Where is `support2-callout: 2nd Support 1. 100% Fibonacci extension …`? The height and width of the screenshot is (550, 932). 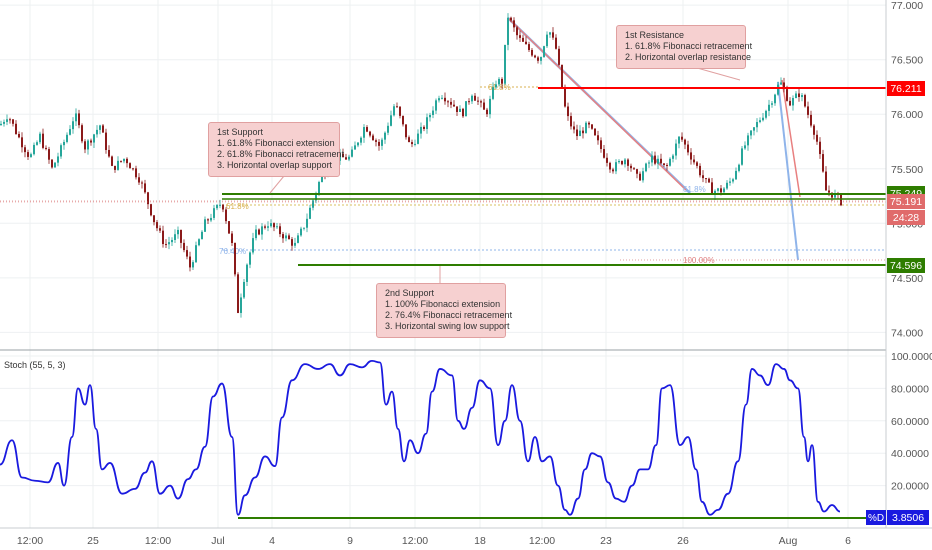 support2-callout: 2nd Support 1. 100% Fibonacci extension … is located at coordinates (444, 310).